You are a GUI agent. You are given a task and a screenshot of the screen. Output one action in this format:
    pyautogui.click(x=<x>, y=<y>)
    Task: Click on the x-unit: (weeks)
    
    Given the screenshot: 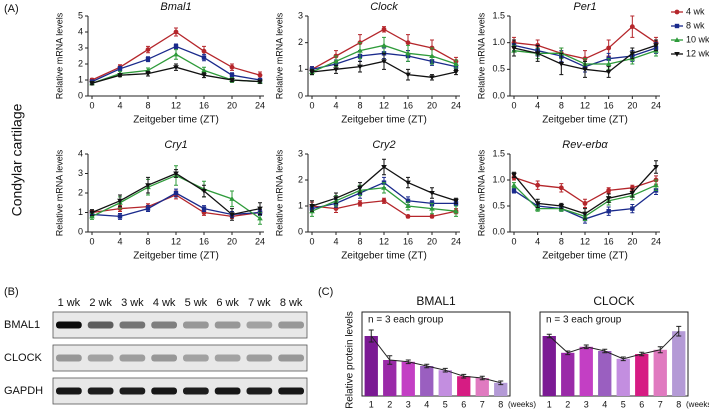 What is the action you would take?
    pyautogui.click(x=697, y=404)
    